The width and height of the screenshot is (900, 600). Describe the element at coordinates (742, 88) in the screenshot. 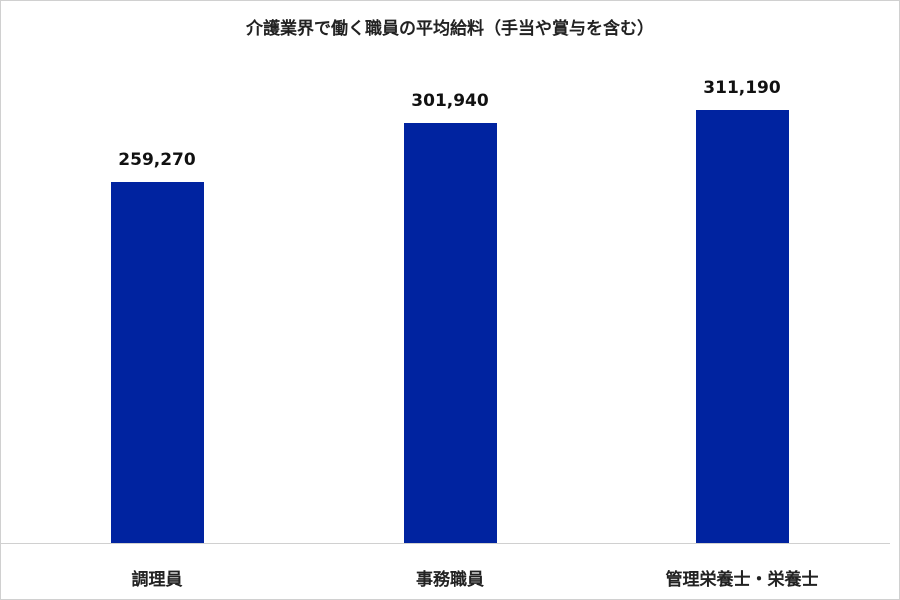

I see `data-label: 311,190` at that location.